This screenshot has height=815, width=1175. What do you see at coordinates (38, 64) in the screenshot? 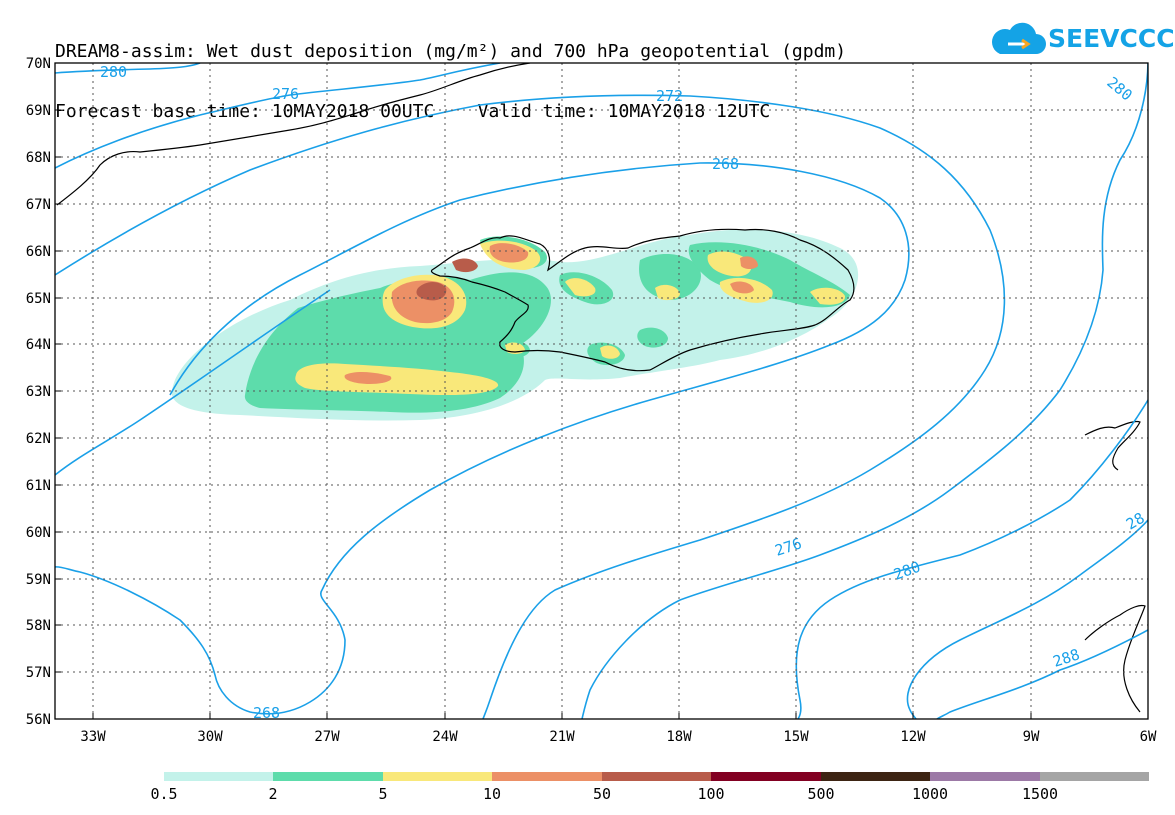
I see `lat-label: 70N` at bounding box center [38, 64].